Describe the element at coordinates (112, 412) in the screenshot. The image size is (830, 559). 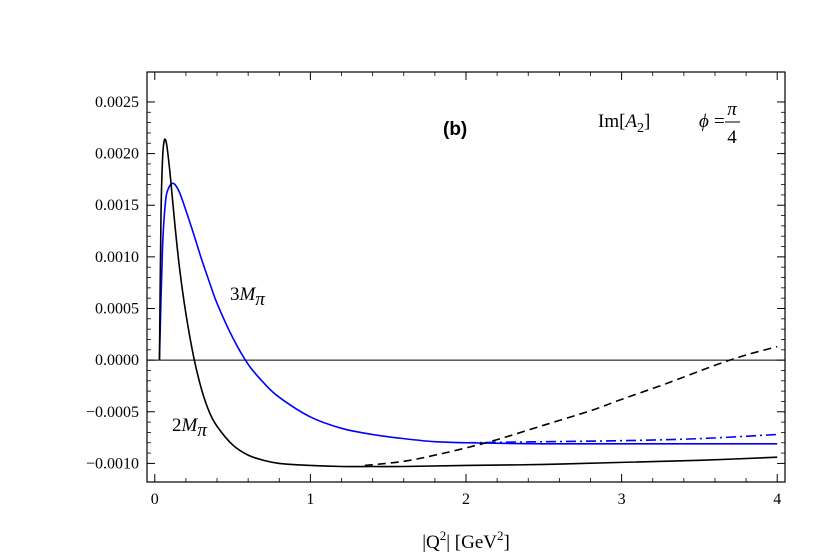
I see `y-tick-label: −0.0005` at that location.